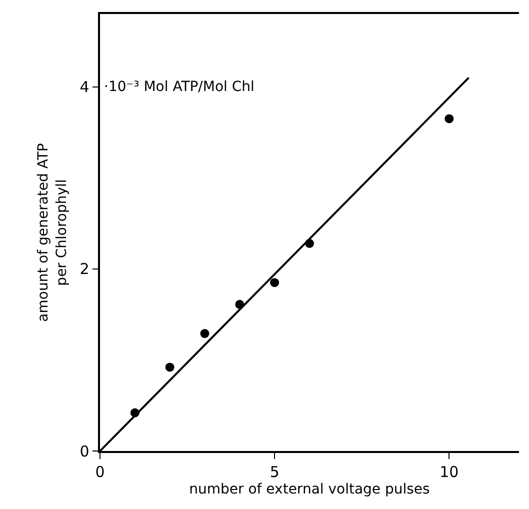 The height and width of the screenshot is (509, 529). Describe the element at coordinates (179, 87) in the screenshot. I see `annotation: ·10⁻³ Mol ATP/Mol Chl` at that location.